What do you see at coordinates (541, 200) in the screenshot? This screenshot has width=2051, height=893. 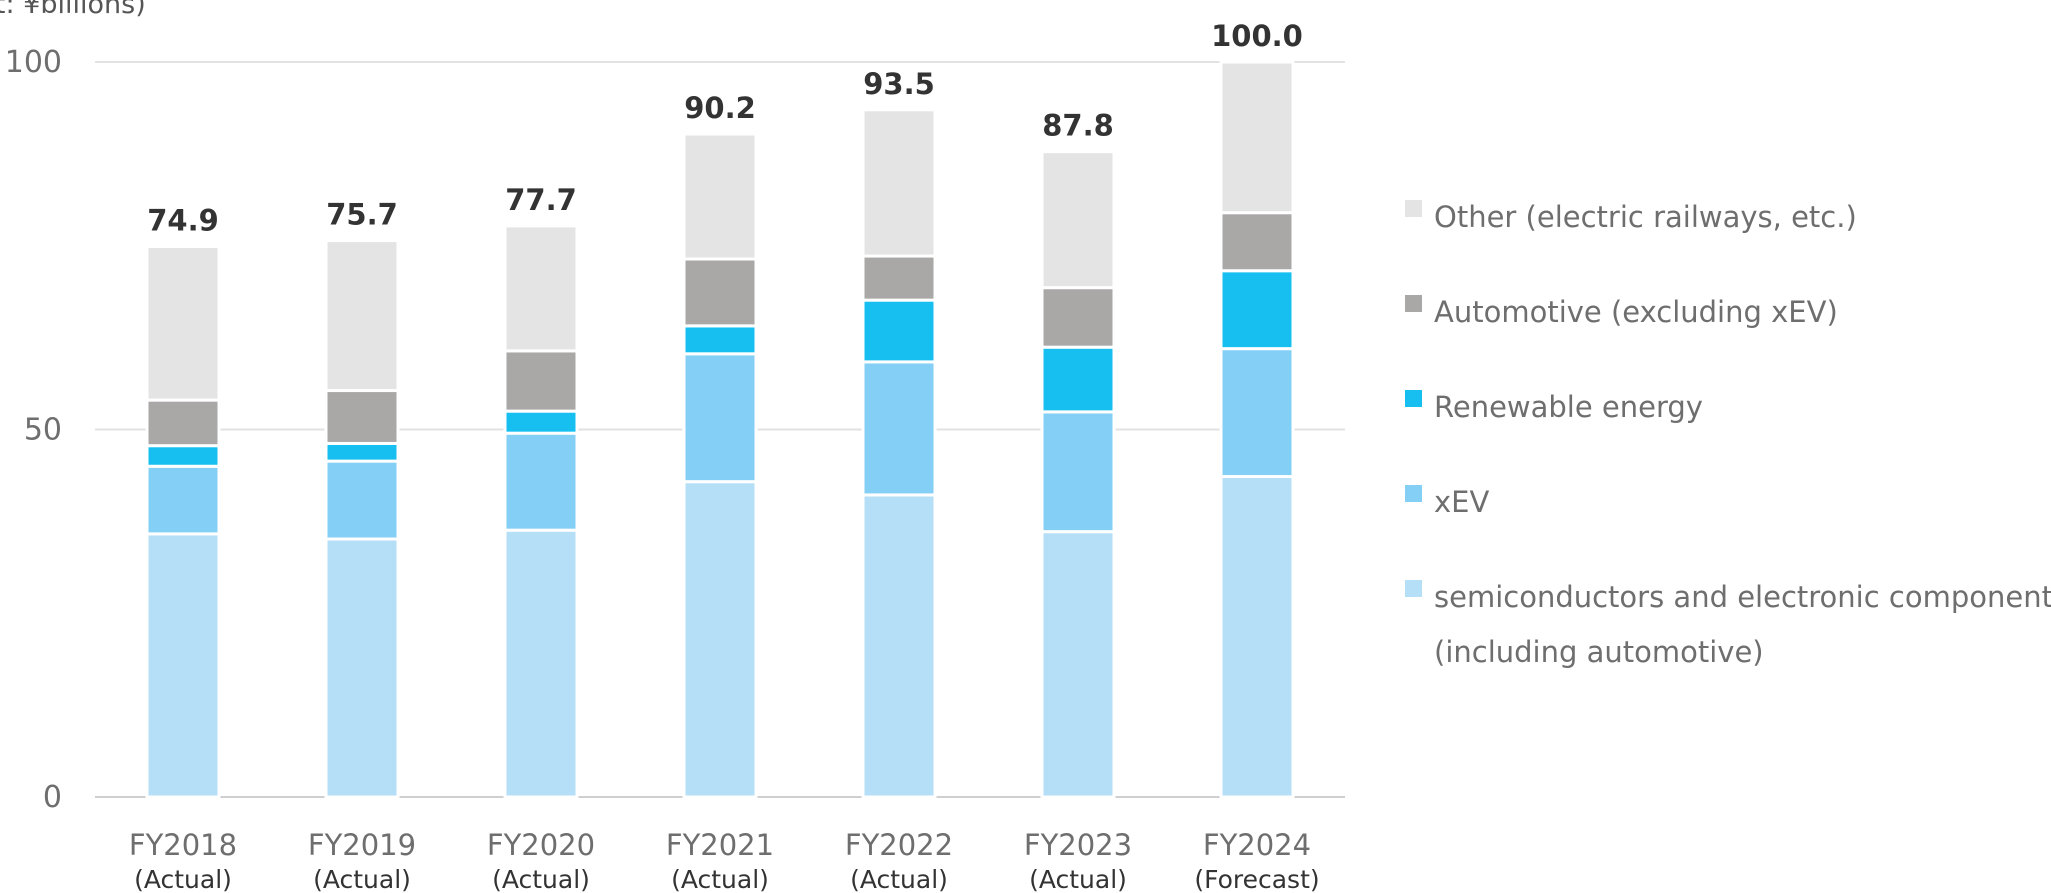 I see `total-label: 77.7` at bounding box center [541, 200].